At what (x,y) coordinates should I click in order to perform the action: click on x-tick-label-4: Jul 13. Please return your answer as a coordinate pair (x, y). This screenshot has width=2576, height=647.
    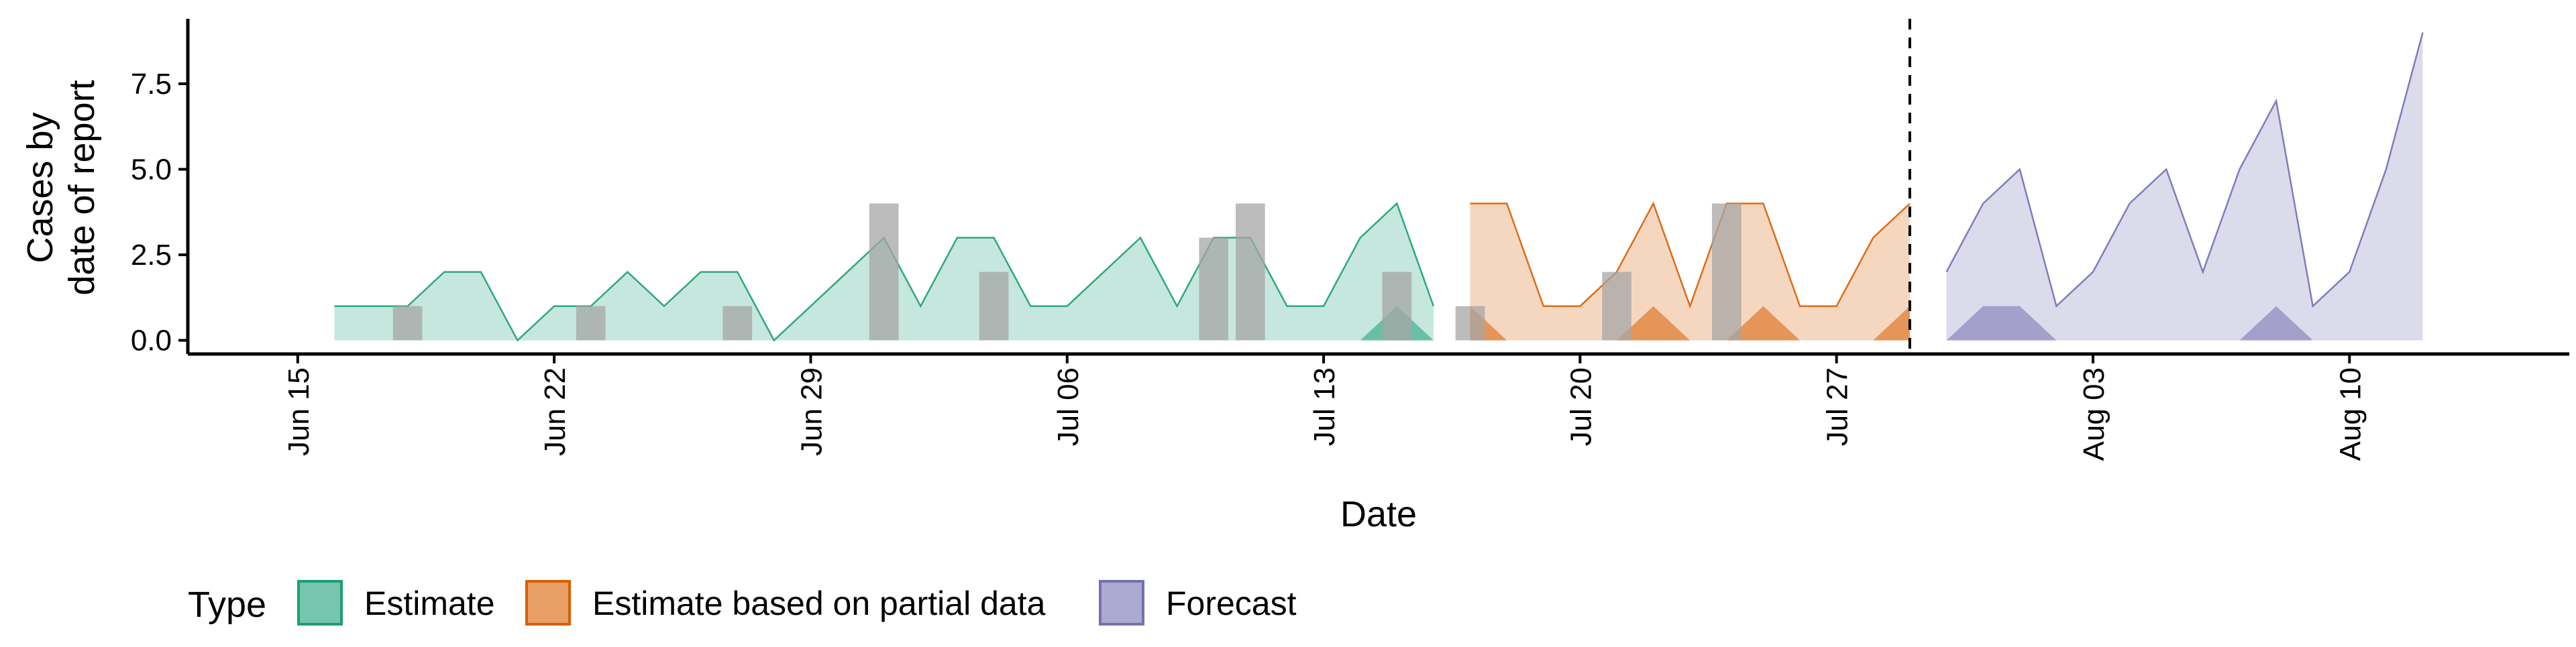
    Looking at the image, I should click on (1324, 407).